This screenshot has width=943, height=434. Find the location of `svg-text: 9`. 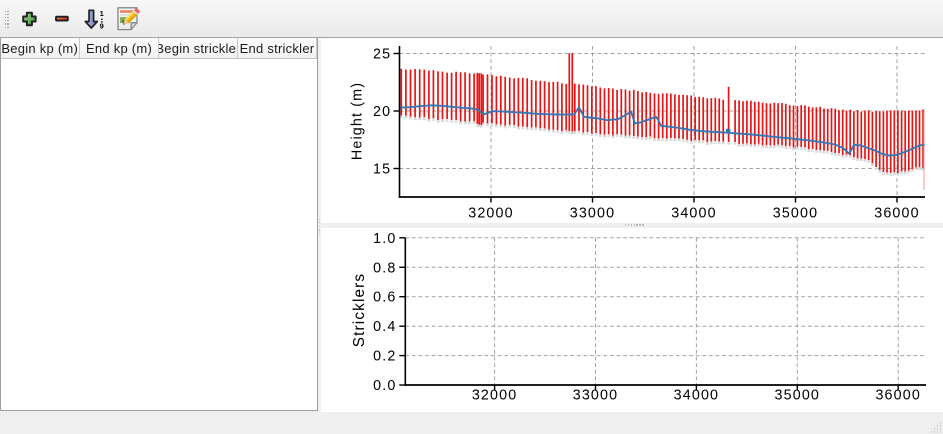

svg-text: 9 is located at coordinates (102, 25).